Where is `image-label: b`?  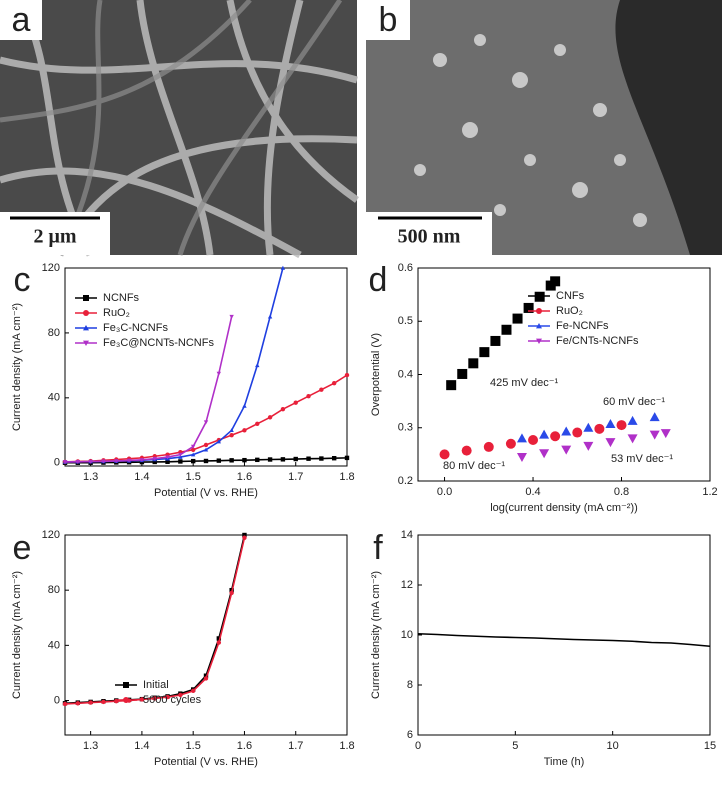 image-label: b is located at coordinates (388, 20).